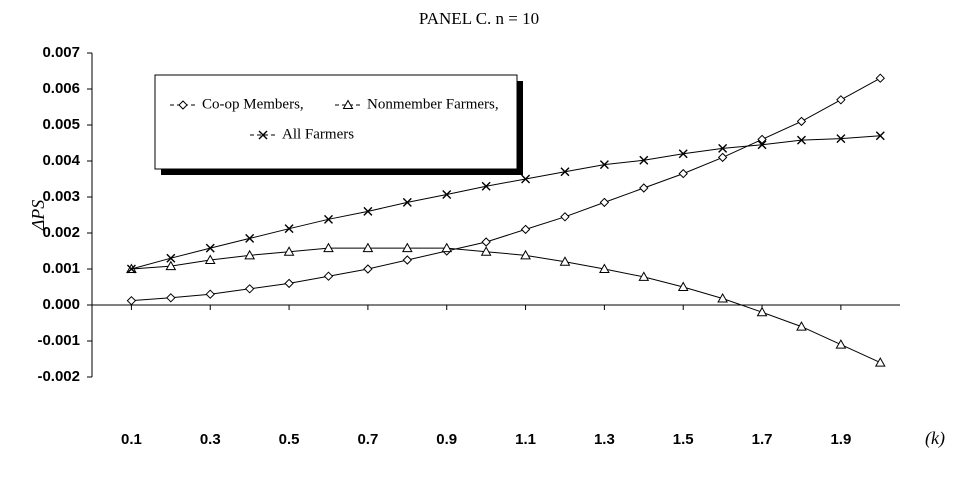 Image resolution: width=959 pixels, height=477 pixels. What do you see at coordinates (840, 439) in the screenshot?
I see `x-tick-label: 1.9` at bounding box center [840, 439].